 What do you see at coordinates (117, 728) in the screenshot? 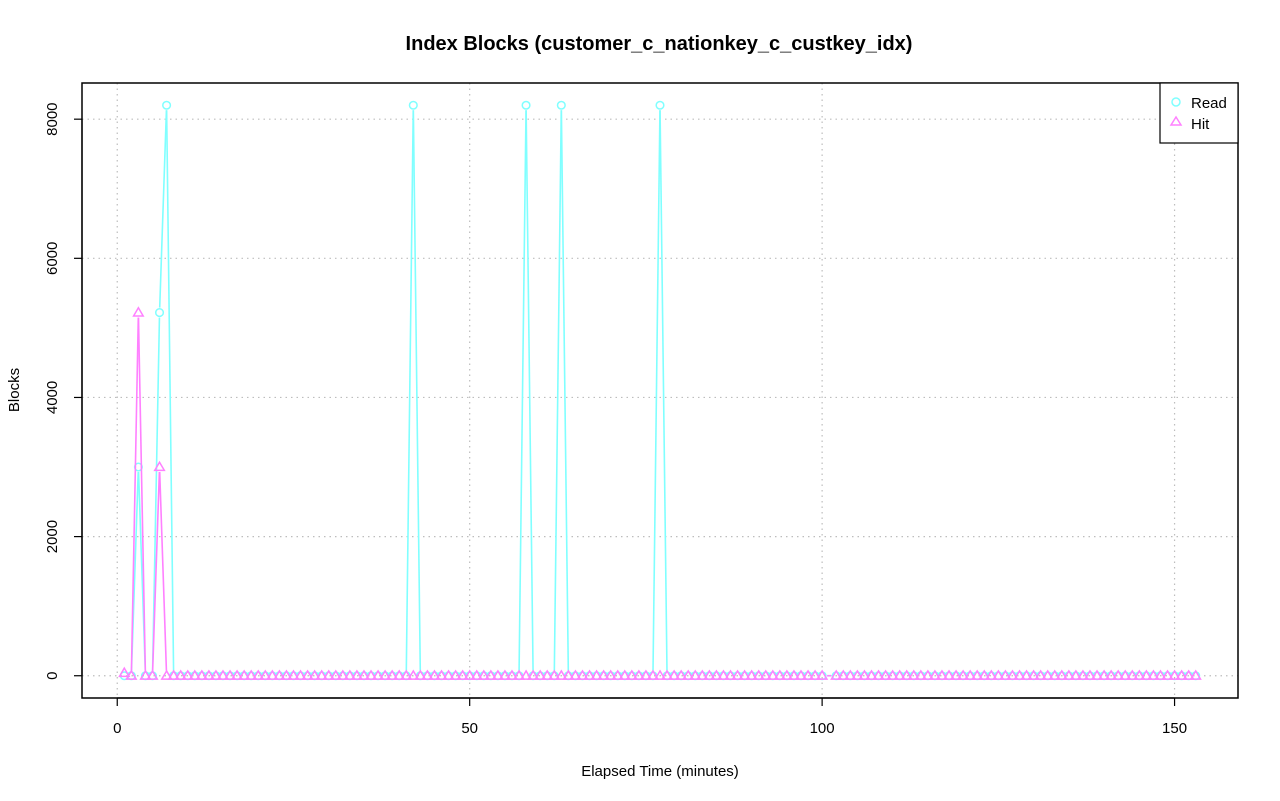
I see `x-tick-label: 0` at bounding box center [117, 728].